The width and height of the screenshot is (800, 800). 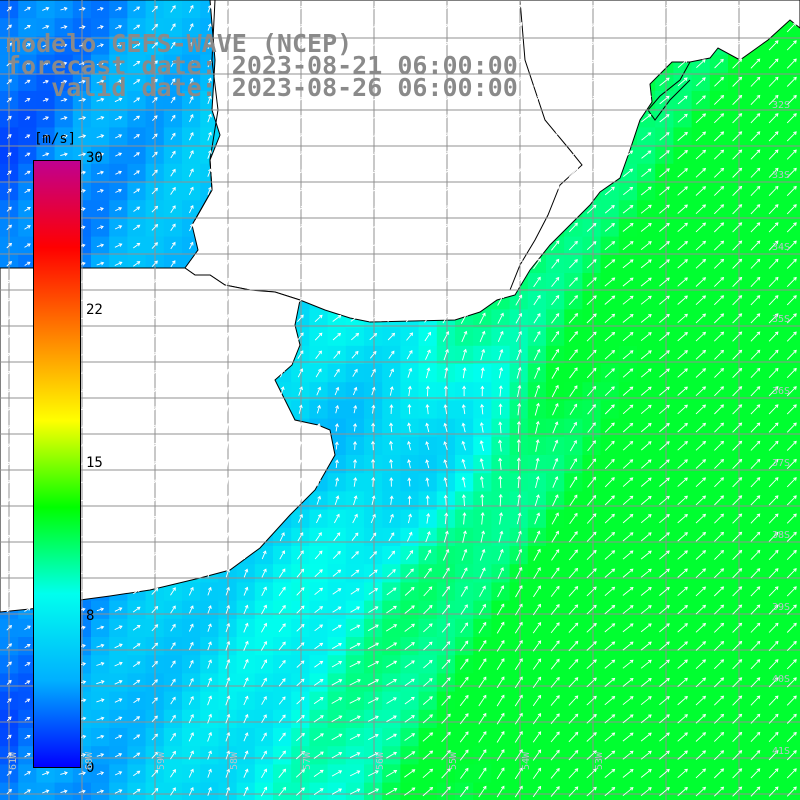 I want to click on lon-label: 56W, so click(x=380, y=760).